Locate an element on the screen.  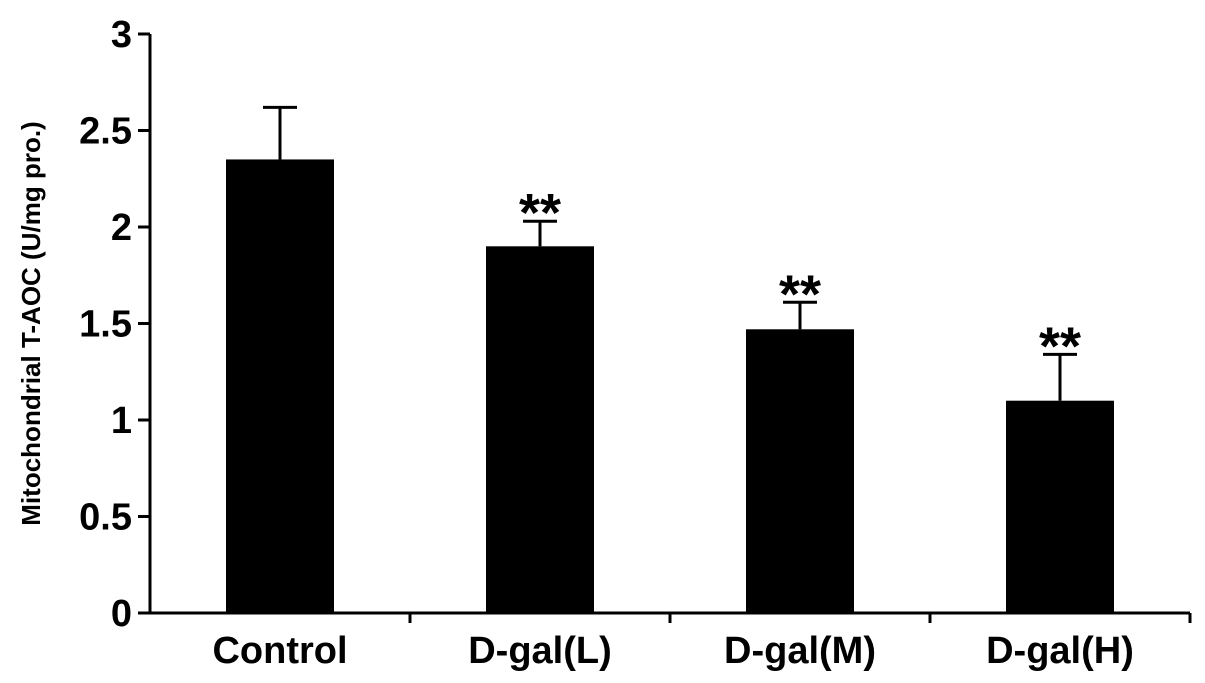
significance-markers: ** ** ** is located at coordinates (800, 279).